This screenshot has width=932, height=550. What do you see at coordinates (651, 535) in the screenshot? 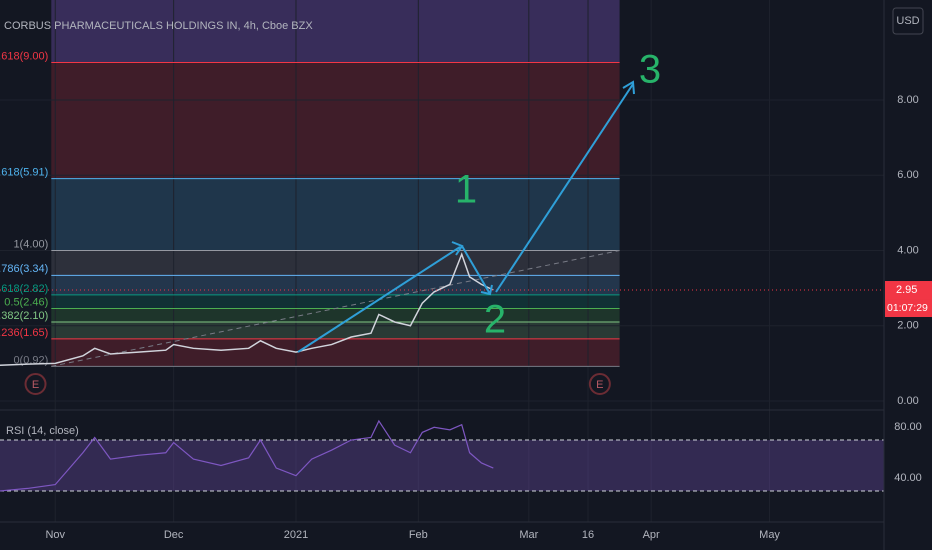
I see `x-tick-label: Apr` at bounding box center [651, 535].